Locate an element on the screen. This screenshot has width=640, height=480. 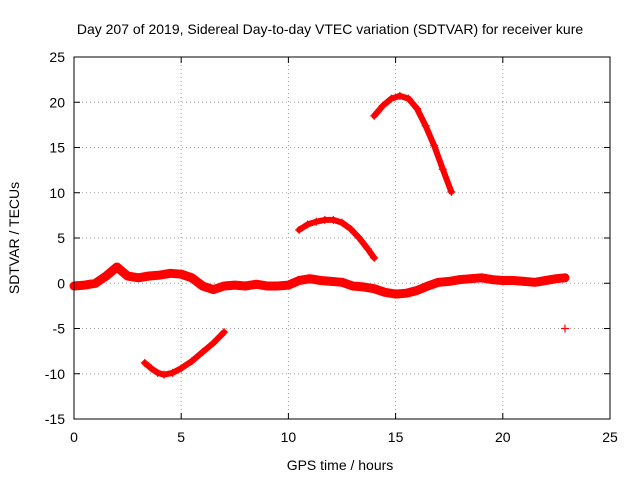
y-tick-label: 20 is located at coordinates (57, 102).